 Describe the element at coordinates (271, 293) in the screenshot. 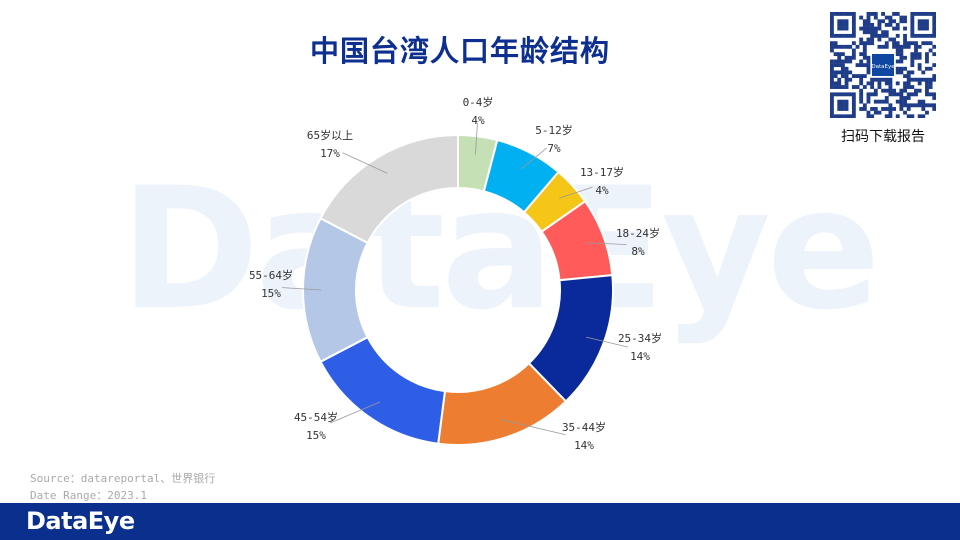

I see `value-label-8: 15%` at that location.